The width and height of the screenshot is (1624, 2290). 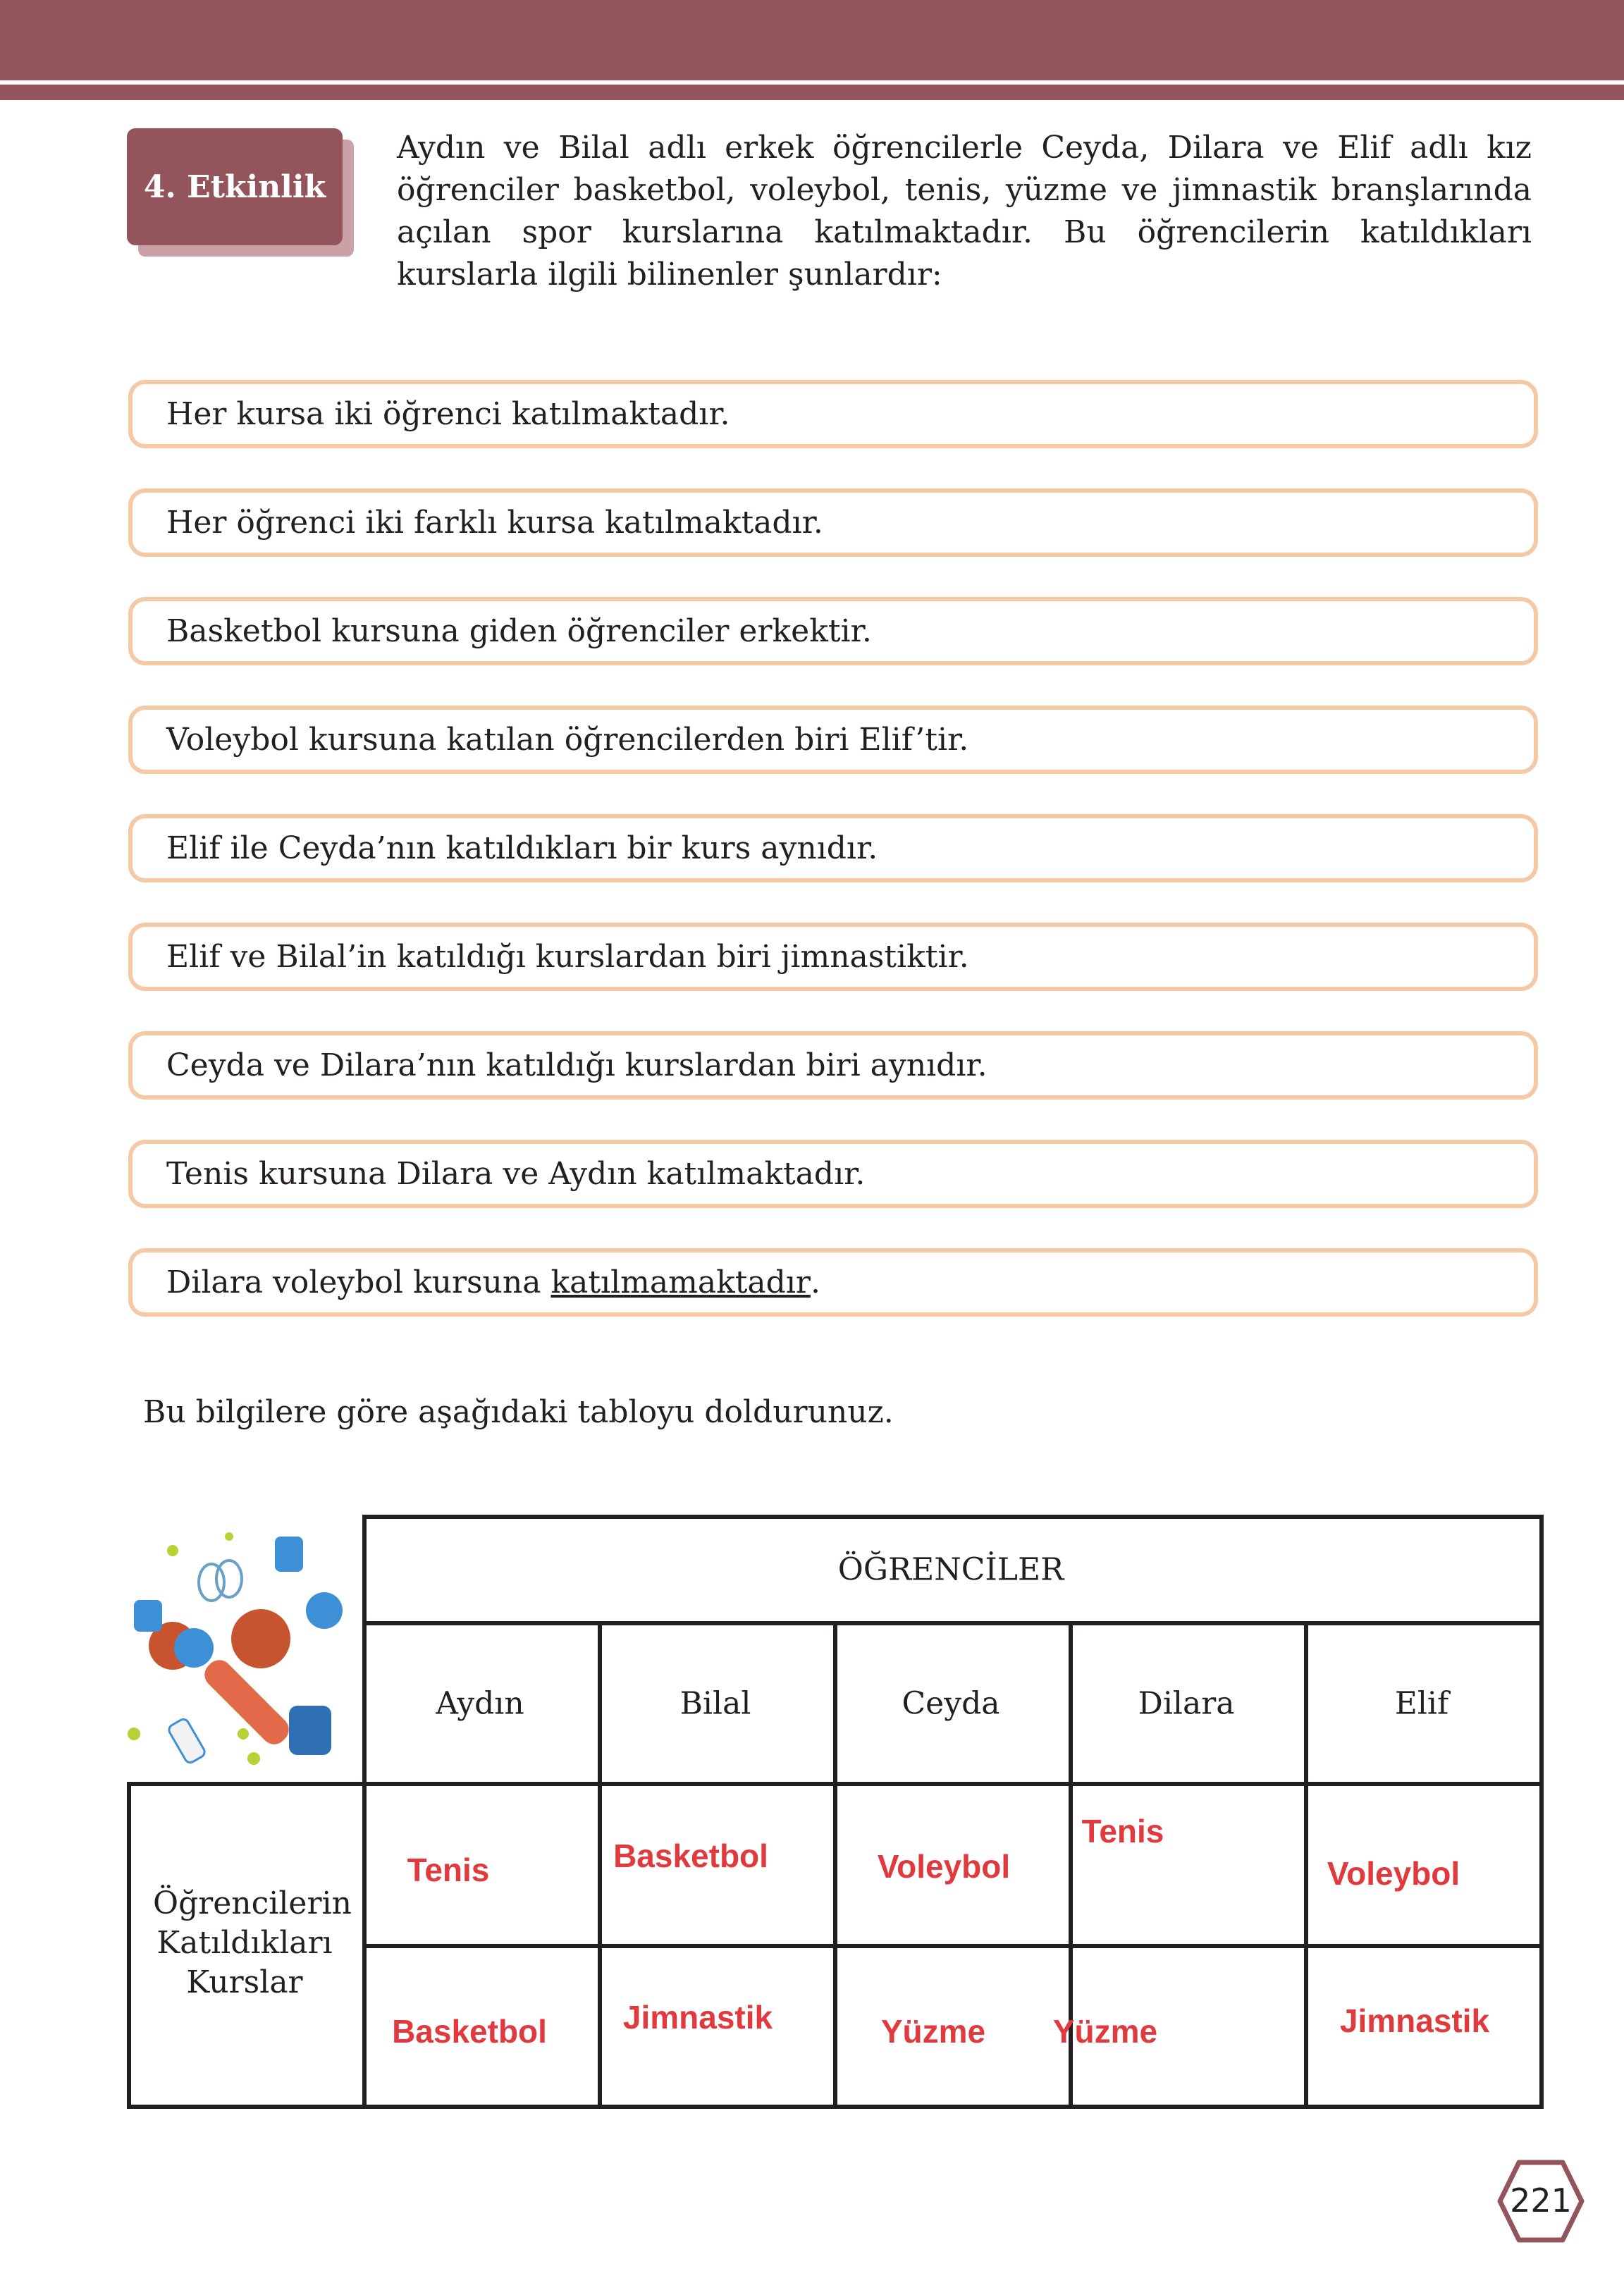 I want to click on clue-box: Dilara voleybol kursuna katılmamaktadır., so click(x=833, y=1283).